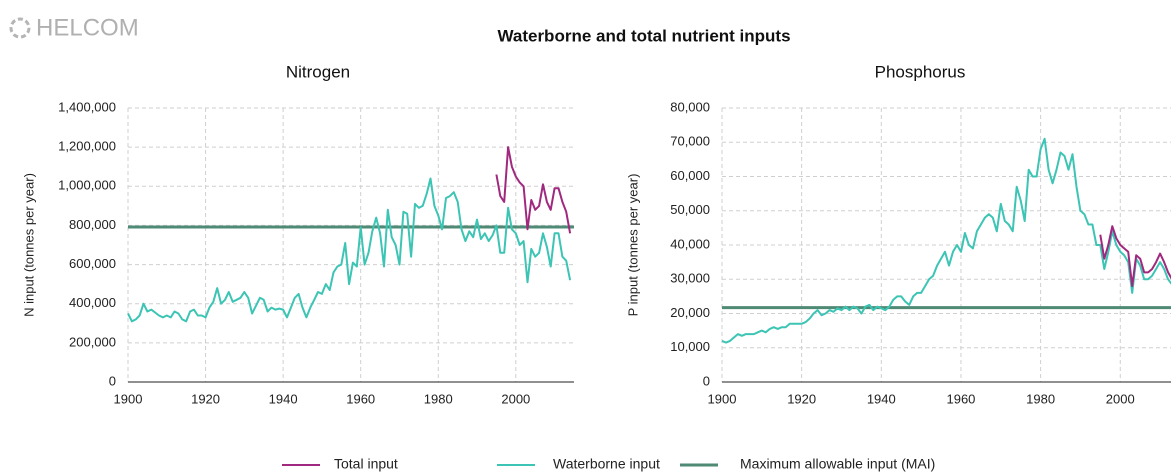  I want to click on legend-item: Maximum allowable input (MAI), so click(807, 464).